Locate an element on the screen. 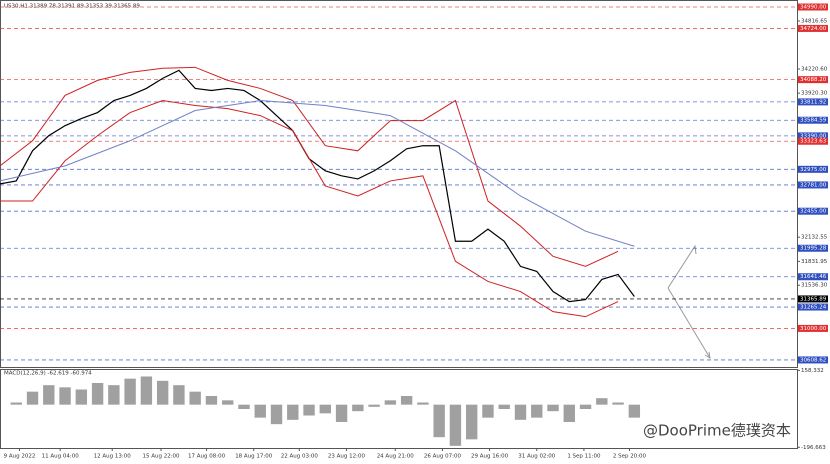 The height and width of the screenshot is (464, 830). x-tick-label: 2 Sep 20:00 is located at coordinates (630, 457).